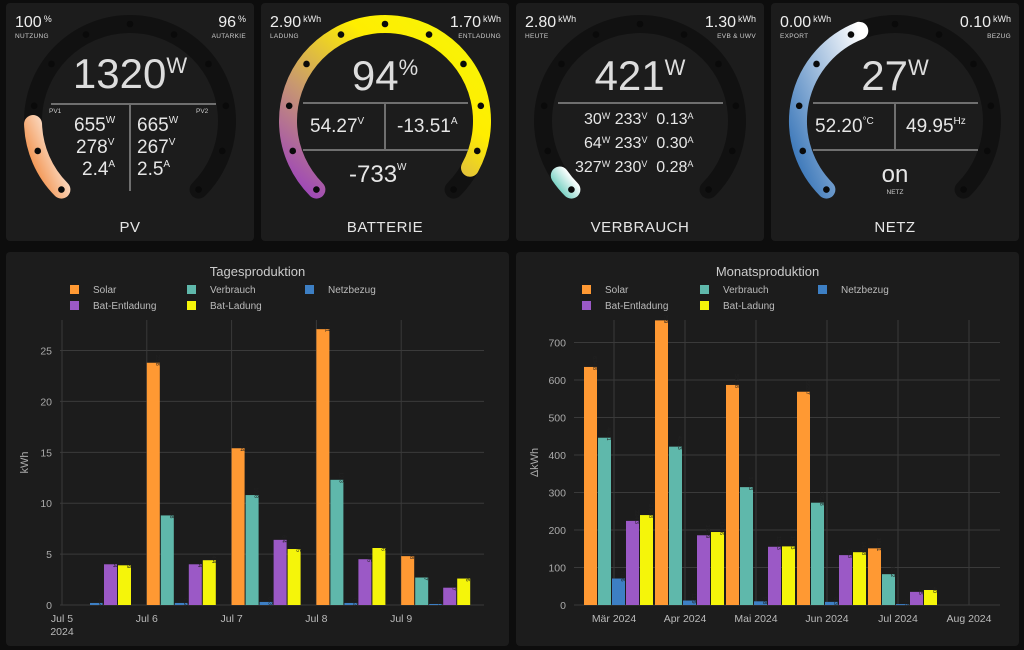 This screenshot has width=1024, height=650. Describe the element at coordinates (99, 169) in the screenshot. I see `pv1-current: 2.4A` at that location.